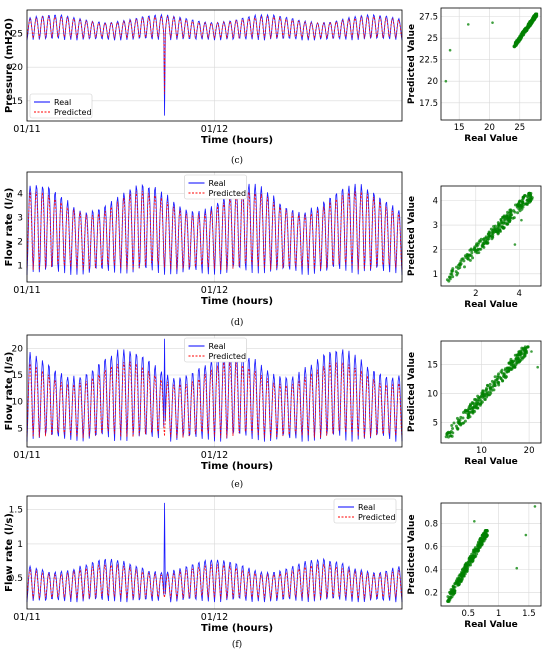  I want to click on y-tick-label: 1, so click(20, 266).